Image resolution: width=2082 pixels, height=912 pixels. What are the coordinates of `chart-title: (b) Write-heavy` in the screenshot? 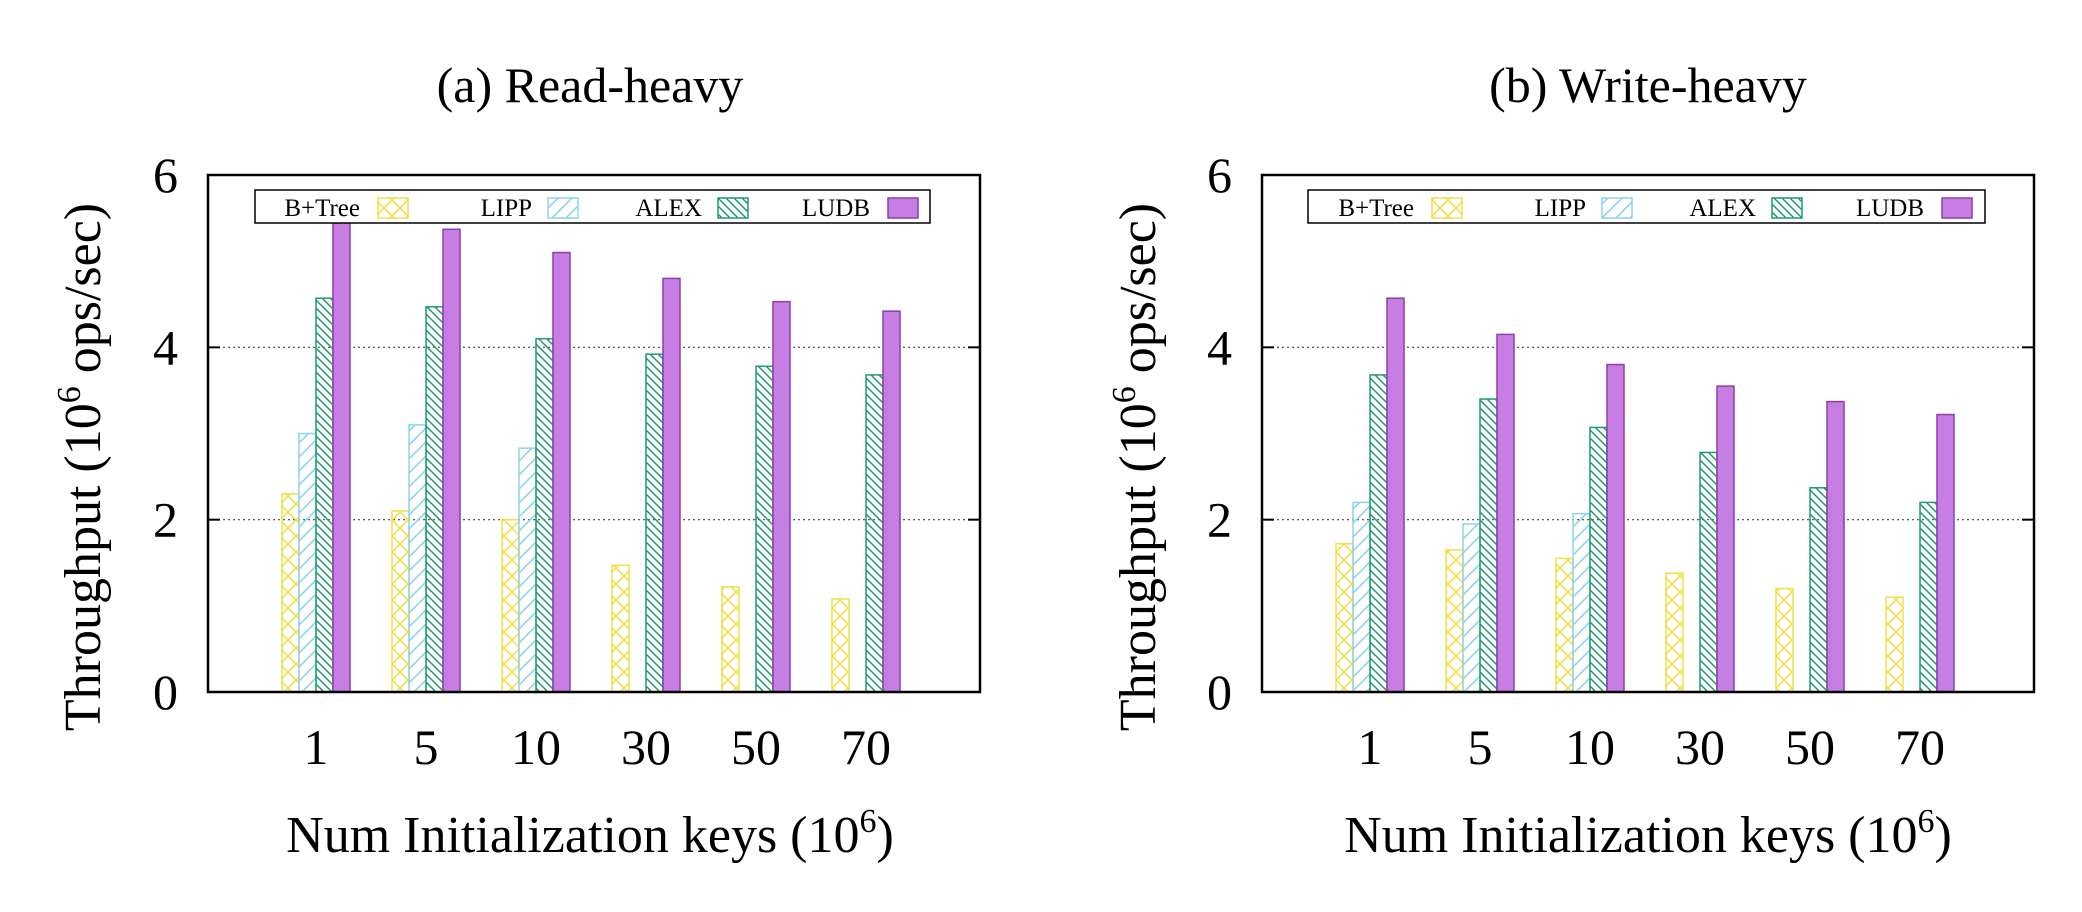 It's located at (1648, 85).